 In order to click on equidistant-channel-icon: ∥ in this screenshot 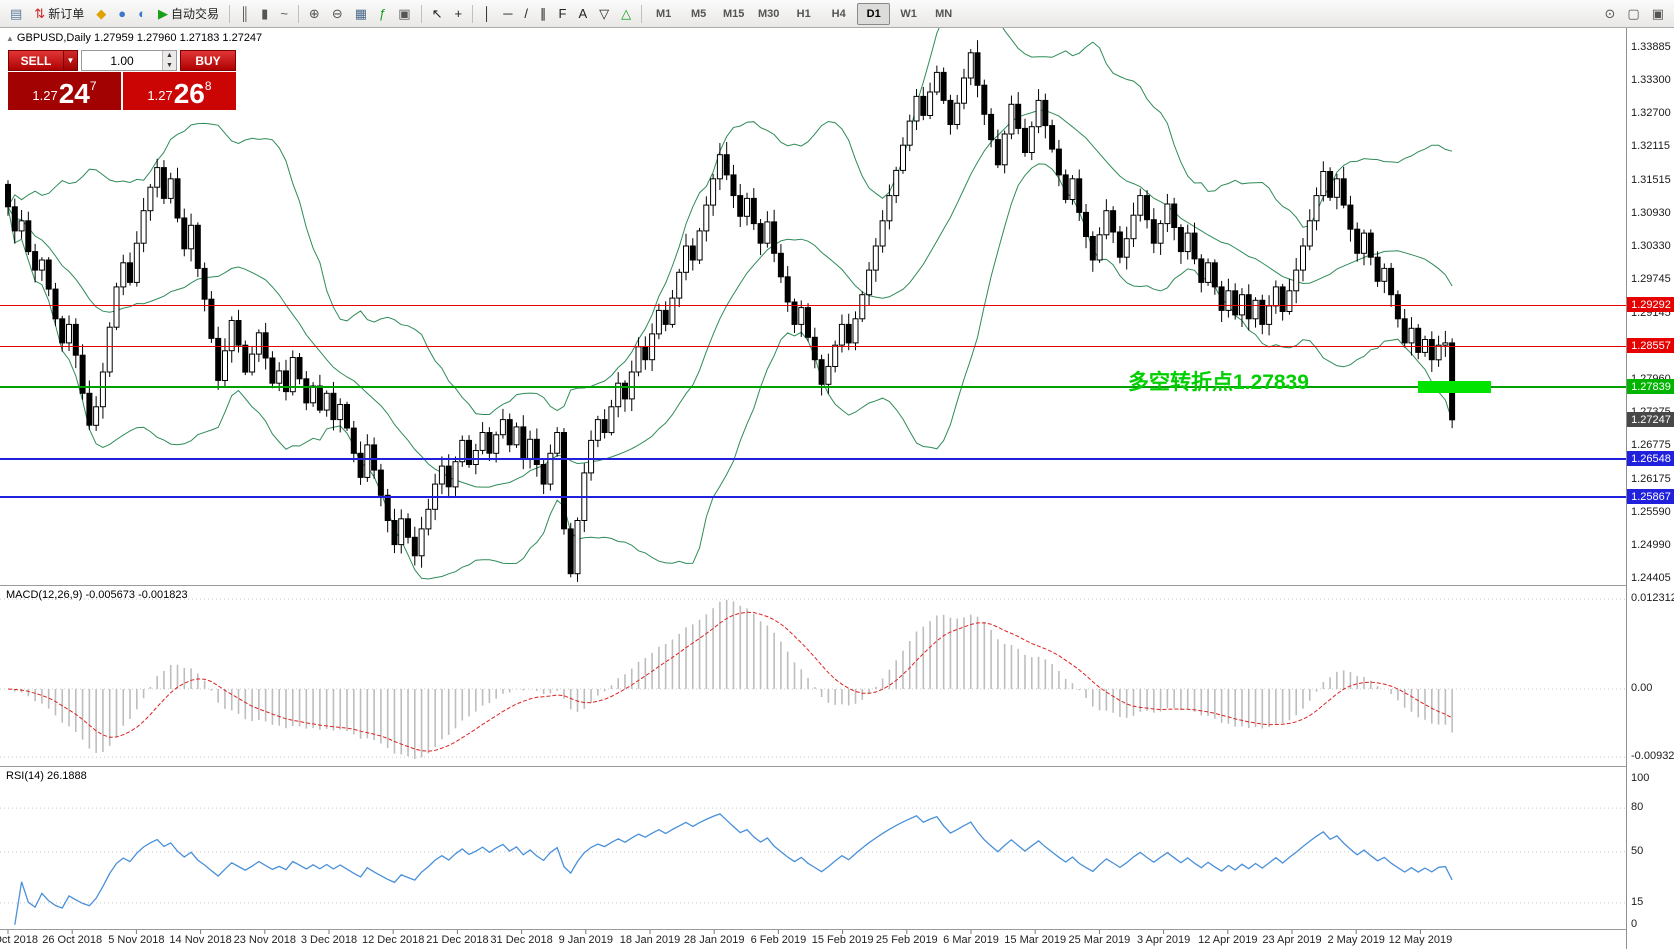, I will do `click(543, 14)`.